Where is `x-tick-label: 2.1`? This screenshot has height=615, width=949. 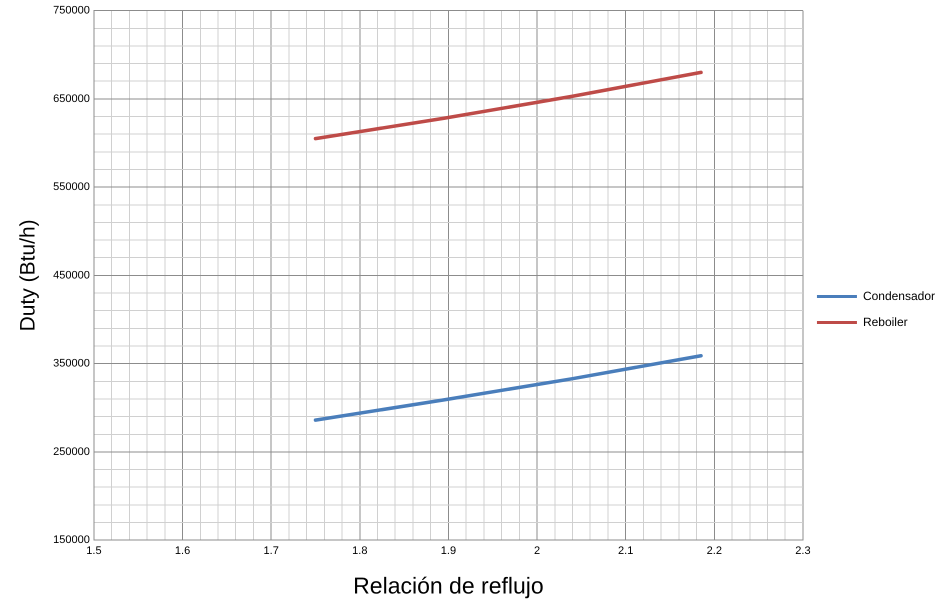
x-tick-label: 2.1 is located at coordinates (626, 550).